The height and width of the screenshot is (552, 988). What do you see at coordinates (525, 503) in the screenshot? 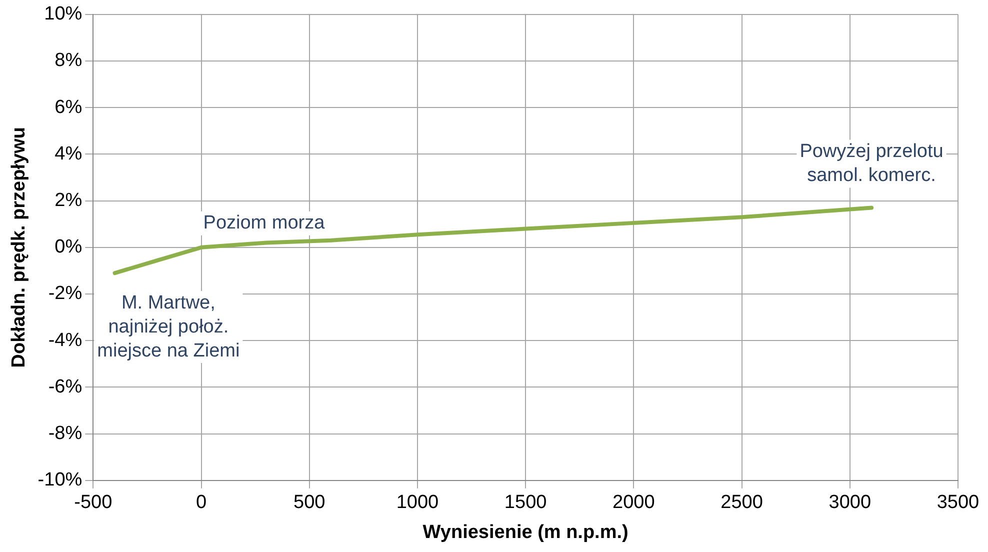
I see `x-tick-label: 1500` at bounding box center [525, 503].